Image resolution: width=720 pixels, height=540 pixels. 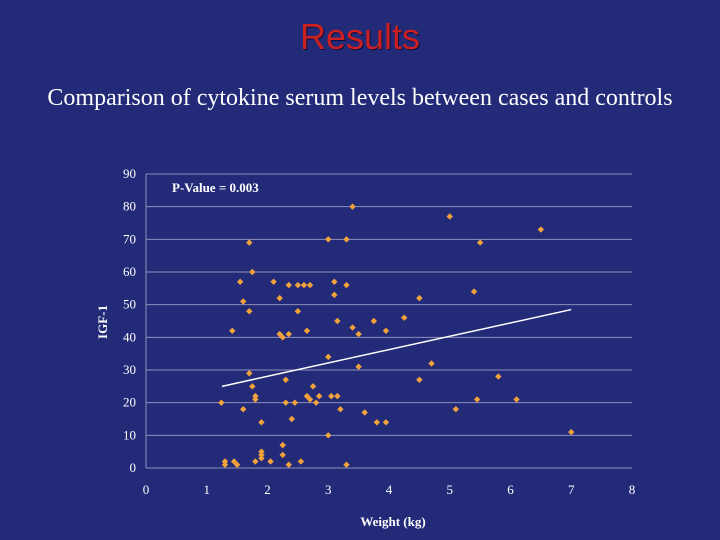 I want to click on y-tick-label: 40, so click(x=129, y=336).